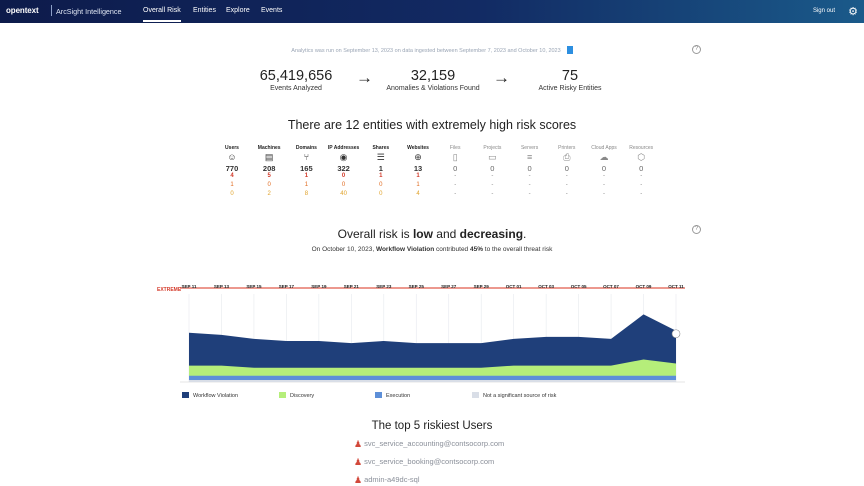 This screenshot has width=864, height=486. What do you see at coordinates (570, 80) in the screenshot?
I see `stat-risky-entities: 75 Active Risky Entities` at bounding box center [570, 80].